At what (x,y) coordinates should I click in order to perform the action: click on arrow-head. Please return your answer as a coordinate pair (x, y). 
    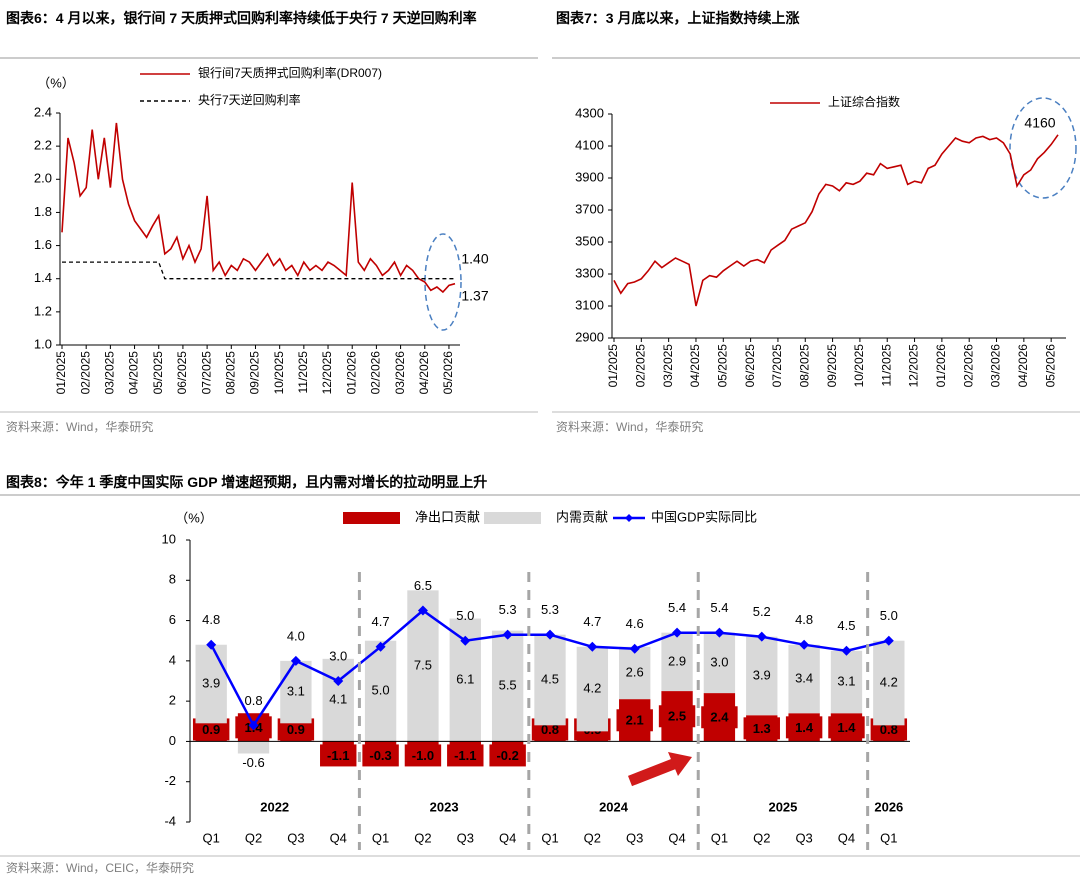
    Looking at the image, I should click on (680, 764).